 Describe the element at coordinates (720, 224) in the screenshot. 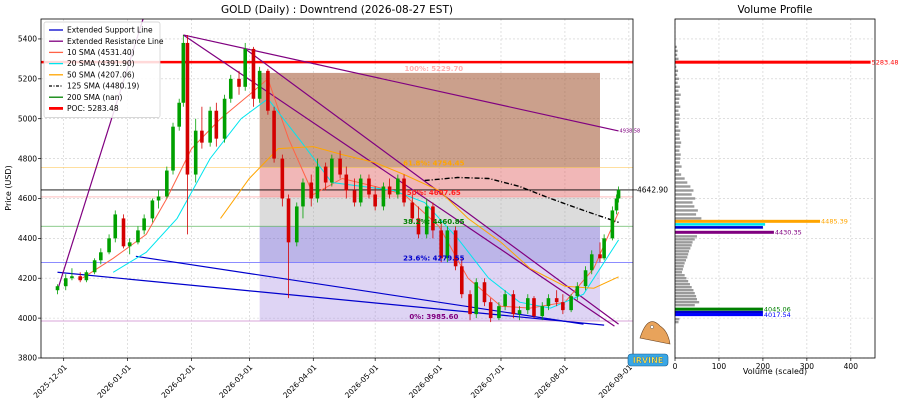

I see `volume-highlight-bar` at that location.